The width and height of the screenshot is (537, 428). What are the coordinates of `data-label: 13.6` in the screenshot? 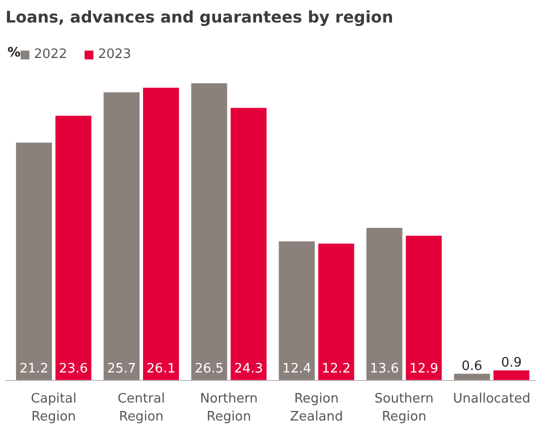 It's located at (384, 369).